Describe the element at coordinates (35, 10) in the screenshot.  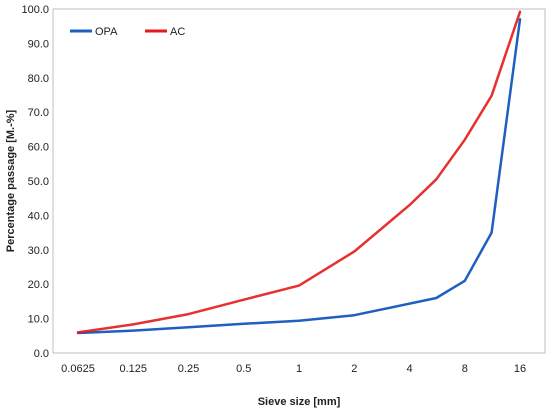
I see `y-tick-label: 100.0` at that location.